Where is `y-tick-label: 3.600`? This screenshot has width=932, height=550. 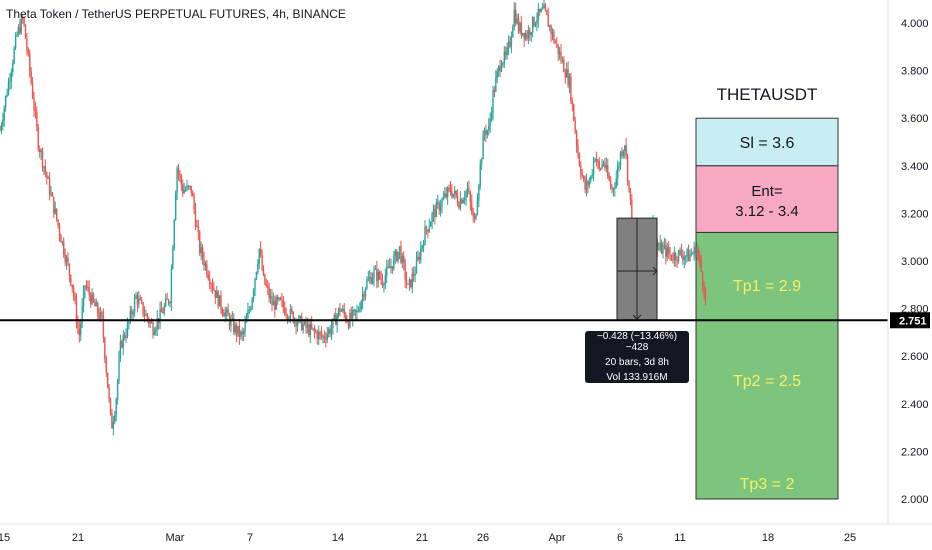
y-tick-label: 3.600 is located at coordinates (915, 119).